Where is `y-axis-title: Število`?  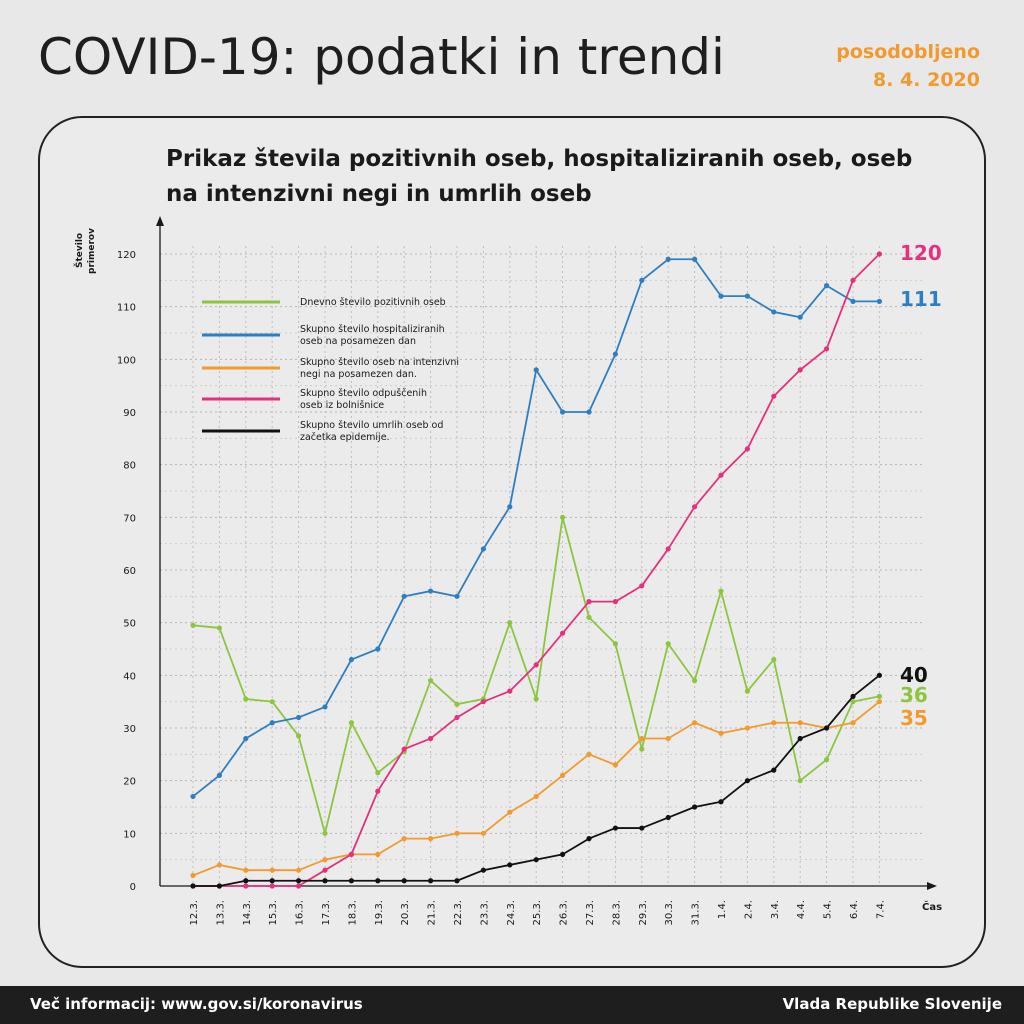 y-axis-title: Število is located at coordinates (79, 250).